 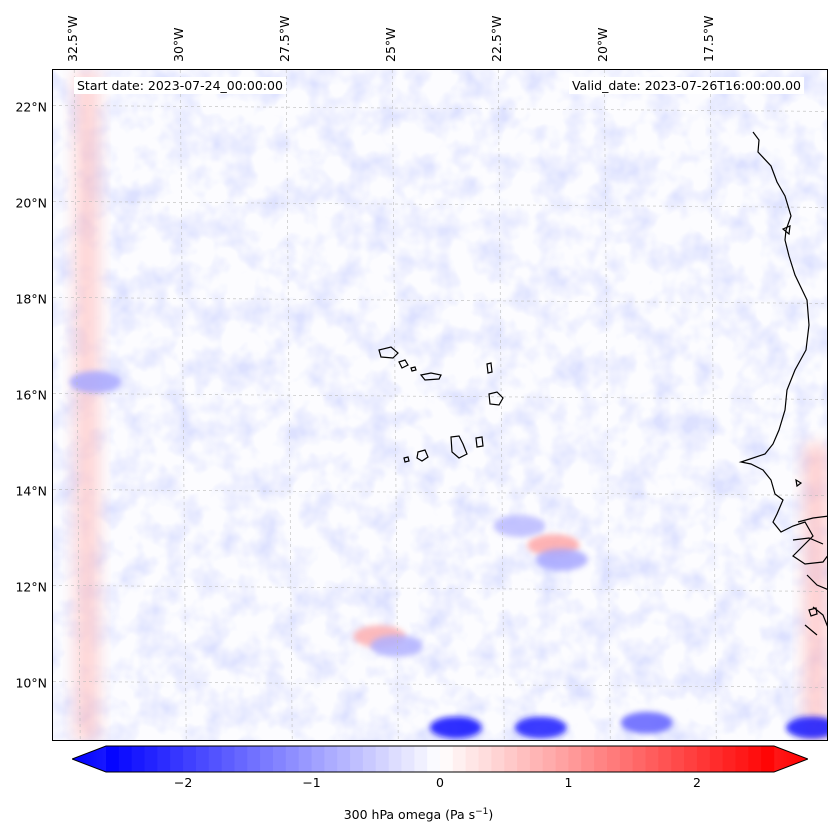 I want to click on colorbar-label: 300 hPa omega (Pa s−1), so click(x=418, y=814).